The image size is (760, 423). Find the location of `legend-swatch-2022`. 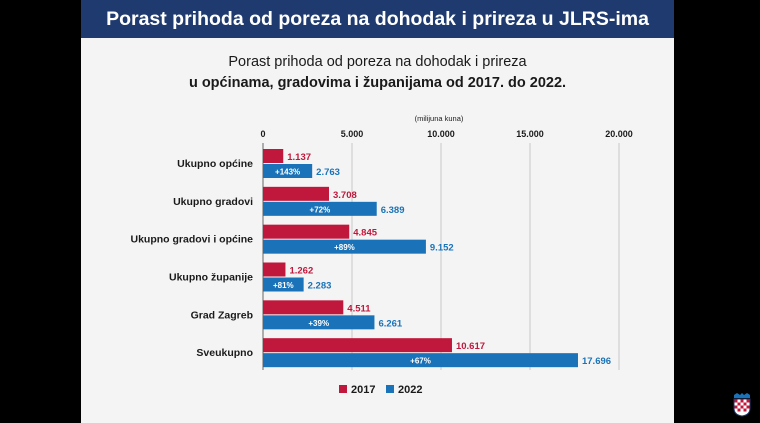

legend-swatch-2022 is located at coordinates (390, 389).